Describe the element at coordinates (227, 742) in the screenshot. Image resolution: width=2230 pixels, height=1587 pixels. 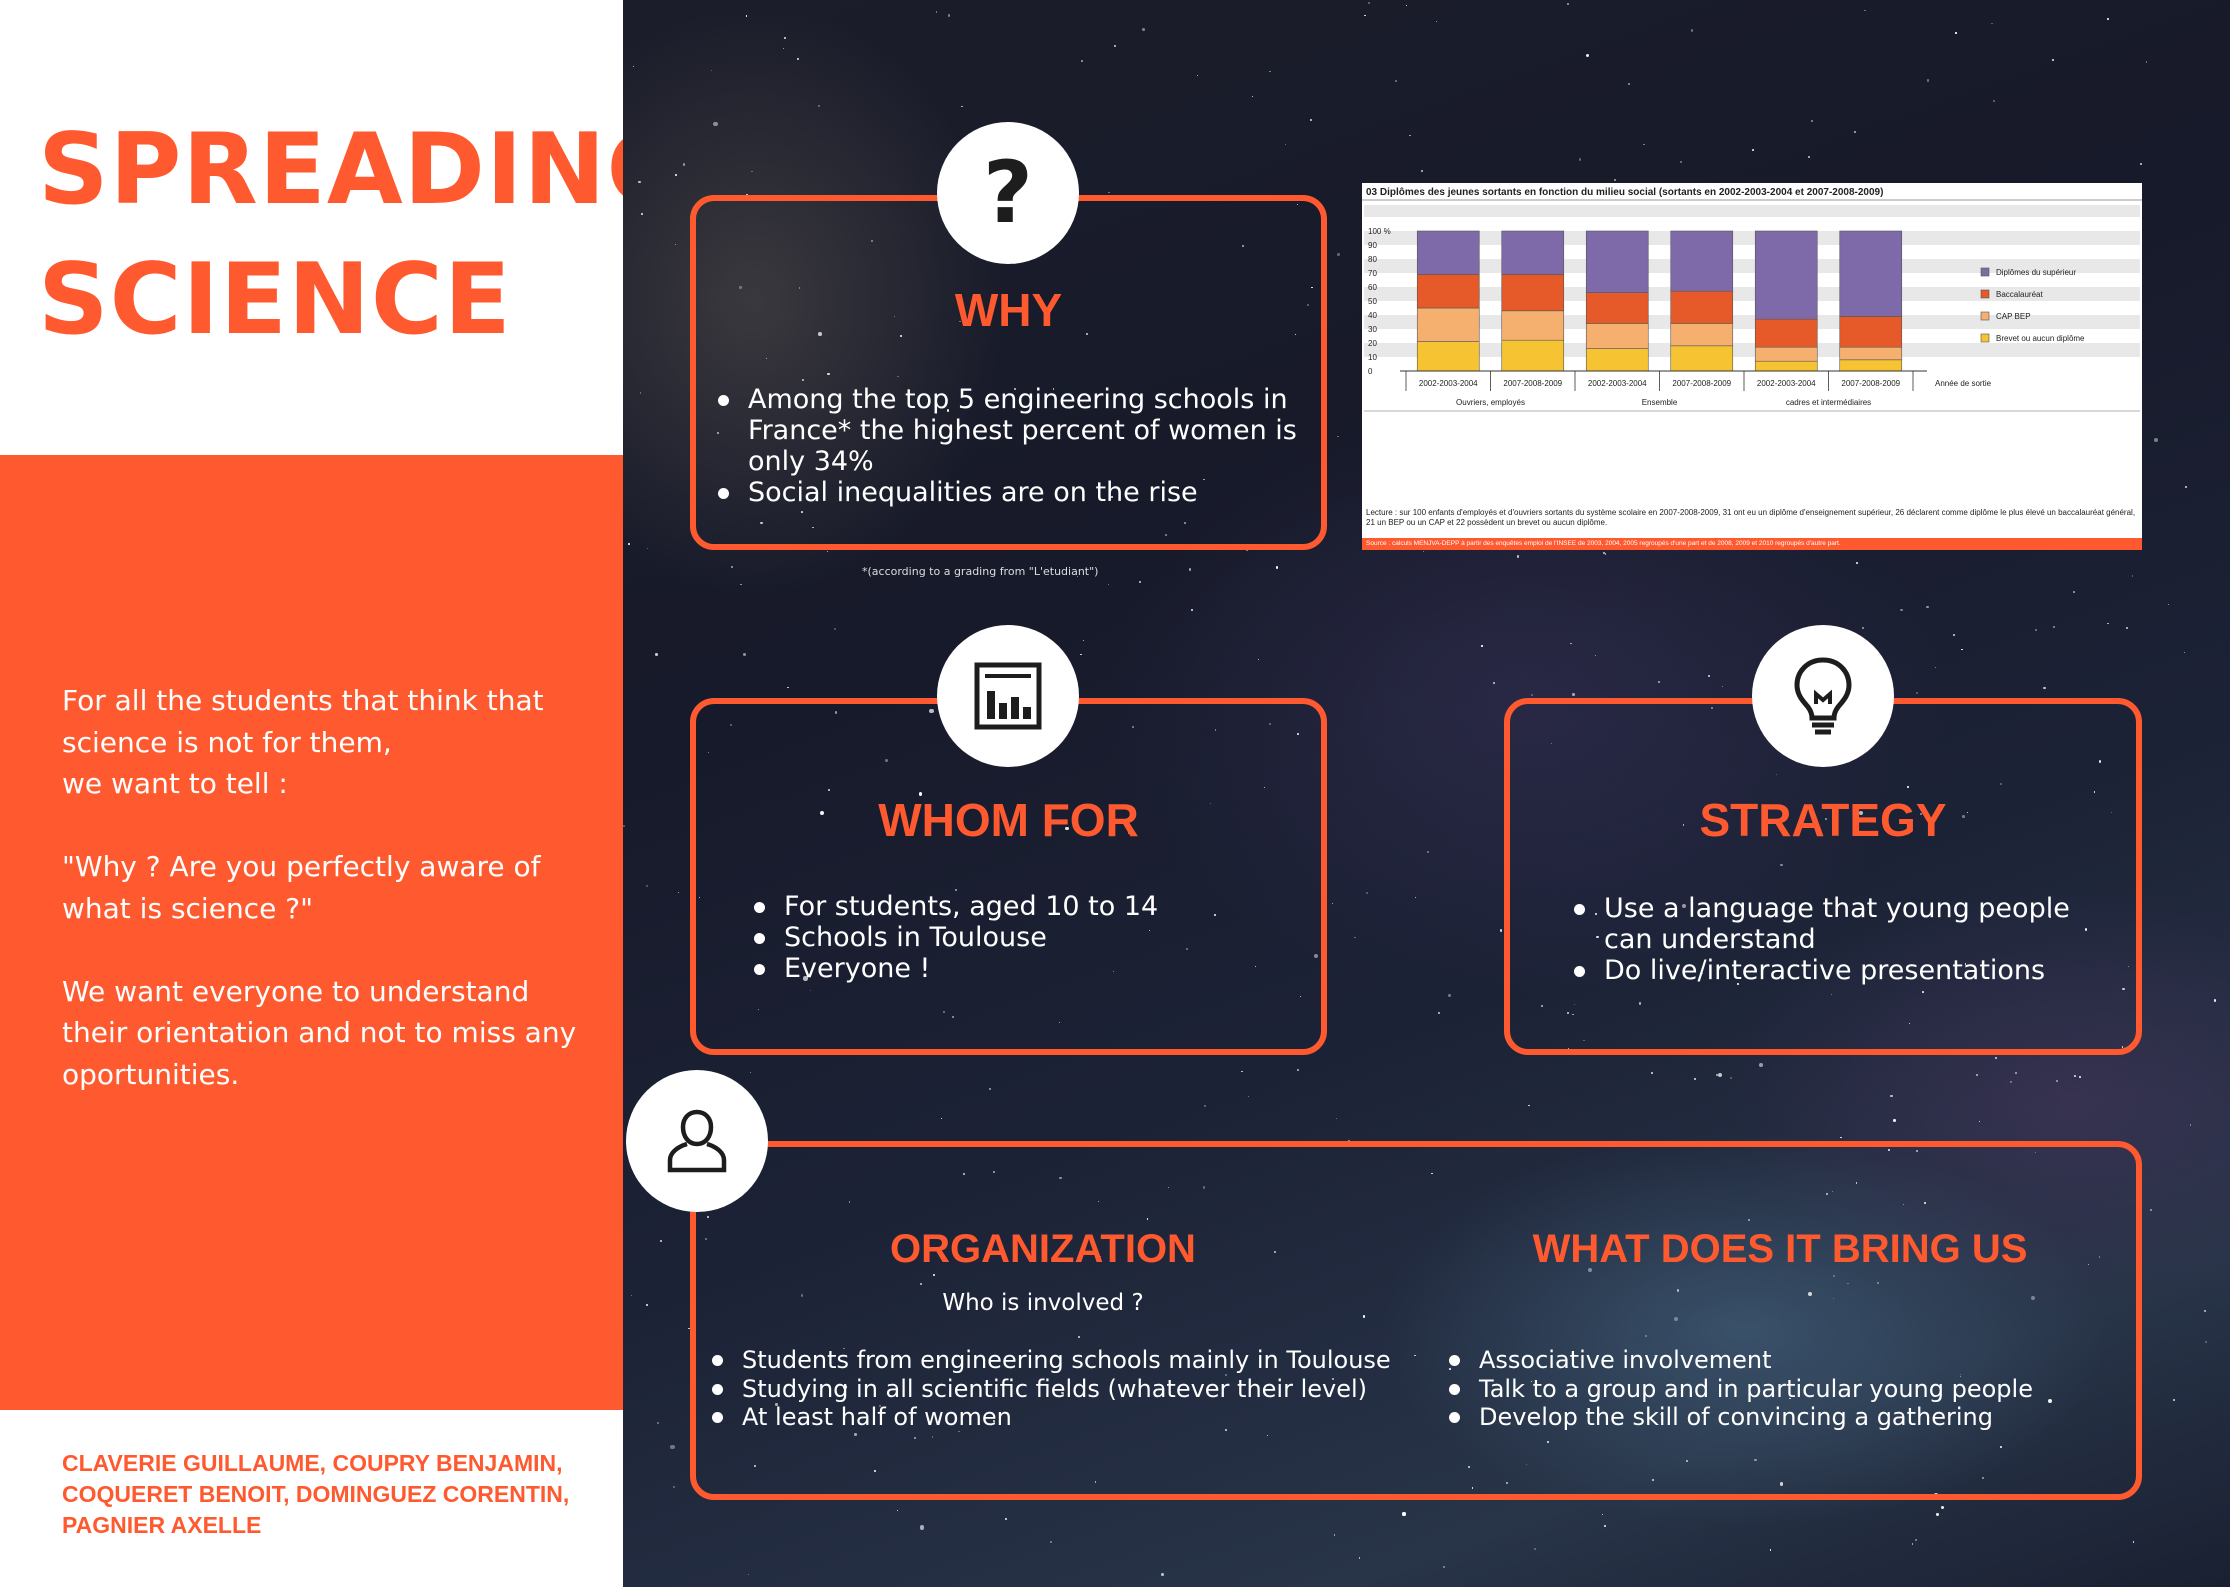
I see `intro-line: science is not for them,` at that location.